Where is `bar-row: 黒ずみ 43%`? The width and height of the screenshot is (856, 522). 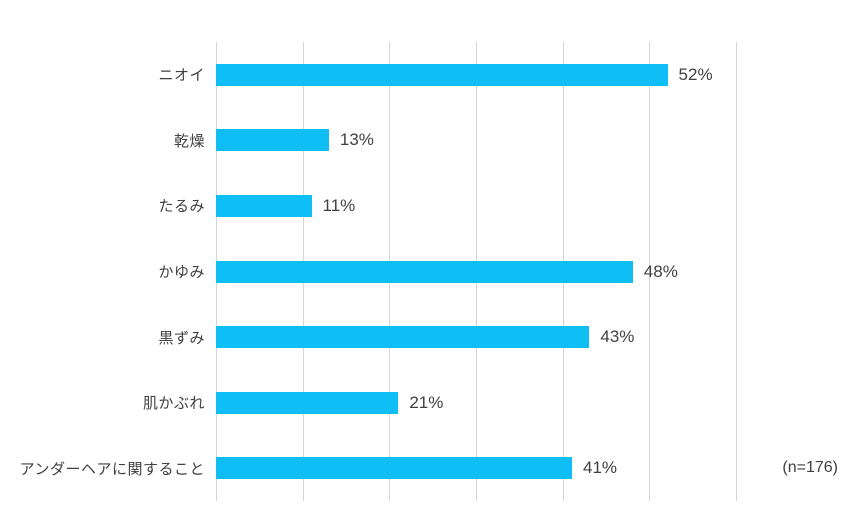
bar-row: 黒ずみ 43% is located at coordinates (428, 337).